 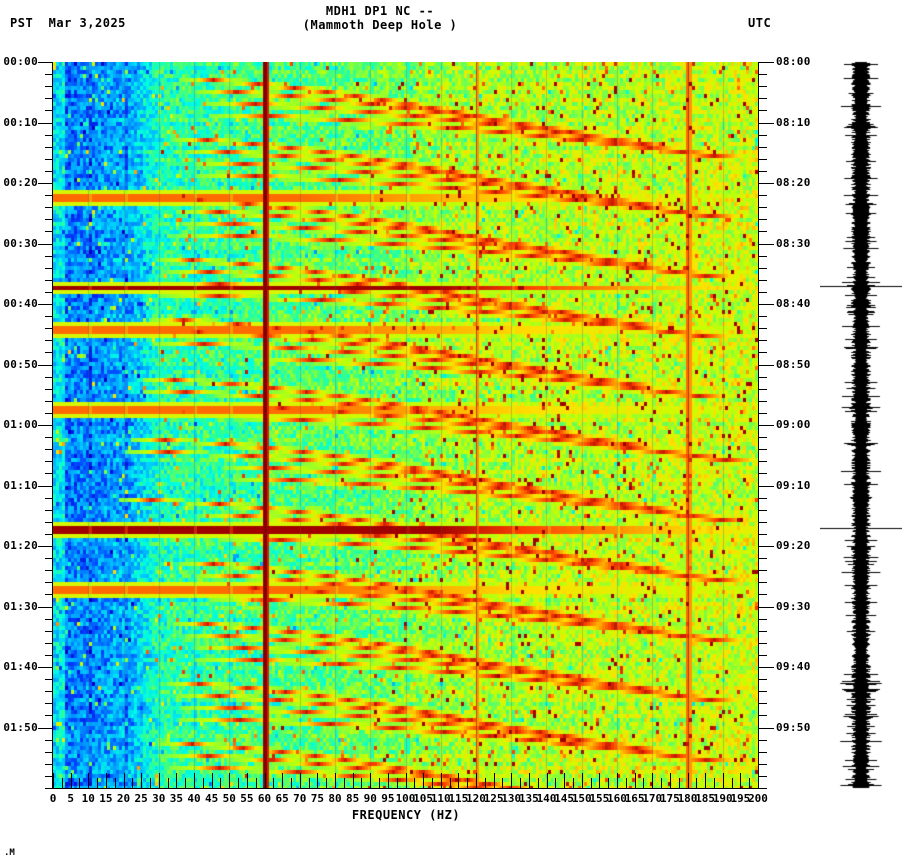 What do you see at coordinates (634, 798) in the screenshot?
I see `axis-label-frequency: 165` at bounding box center [634, 798].